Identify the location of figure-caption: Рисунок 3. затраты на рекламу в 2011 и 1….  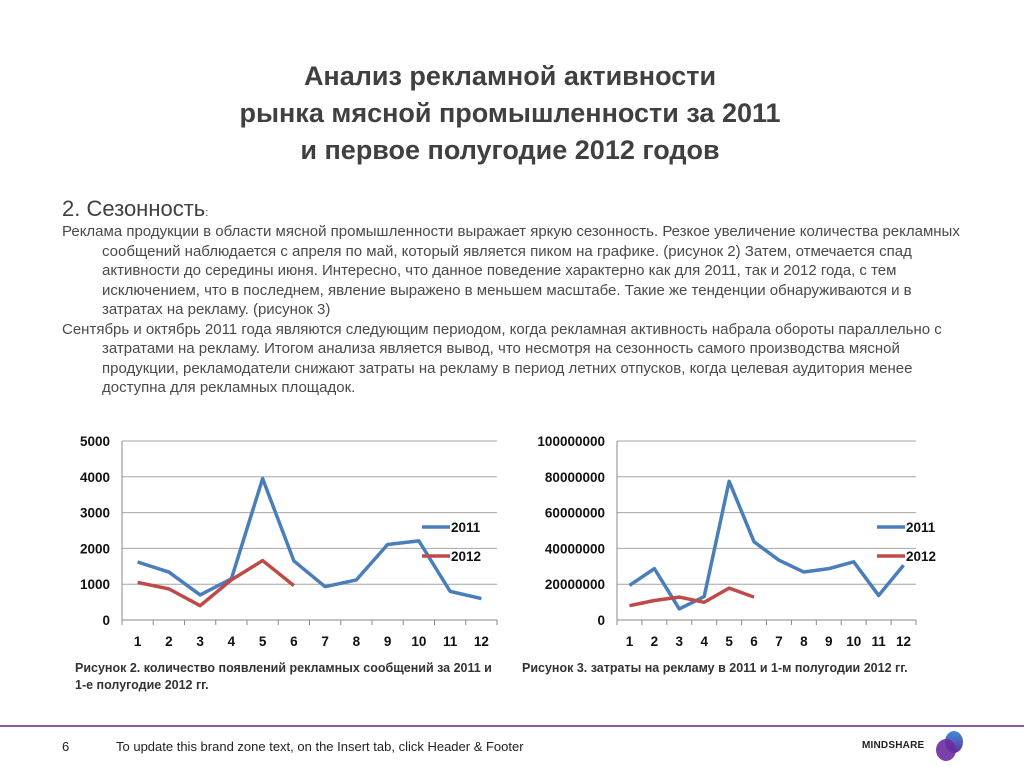
(715, 668).